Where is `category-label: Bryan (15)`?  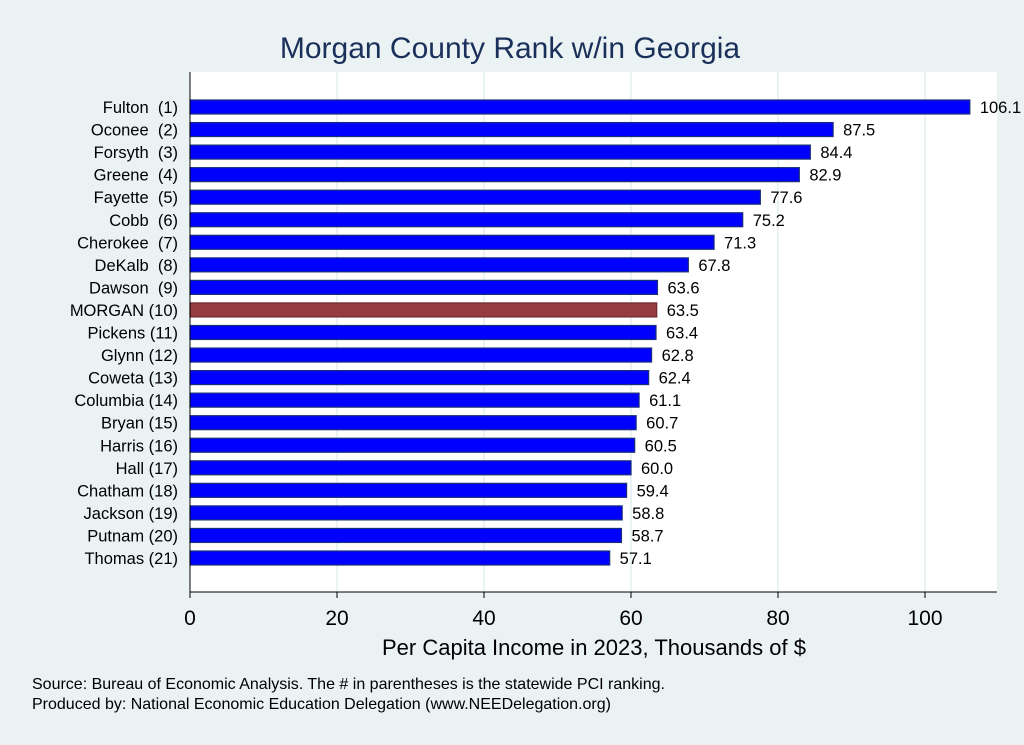 category-label: Bryan (15) is located at coordinates (139, 424).